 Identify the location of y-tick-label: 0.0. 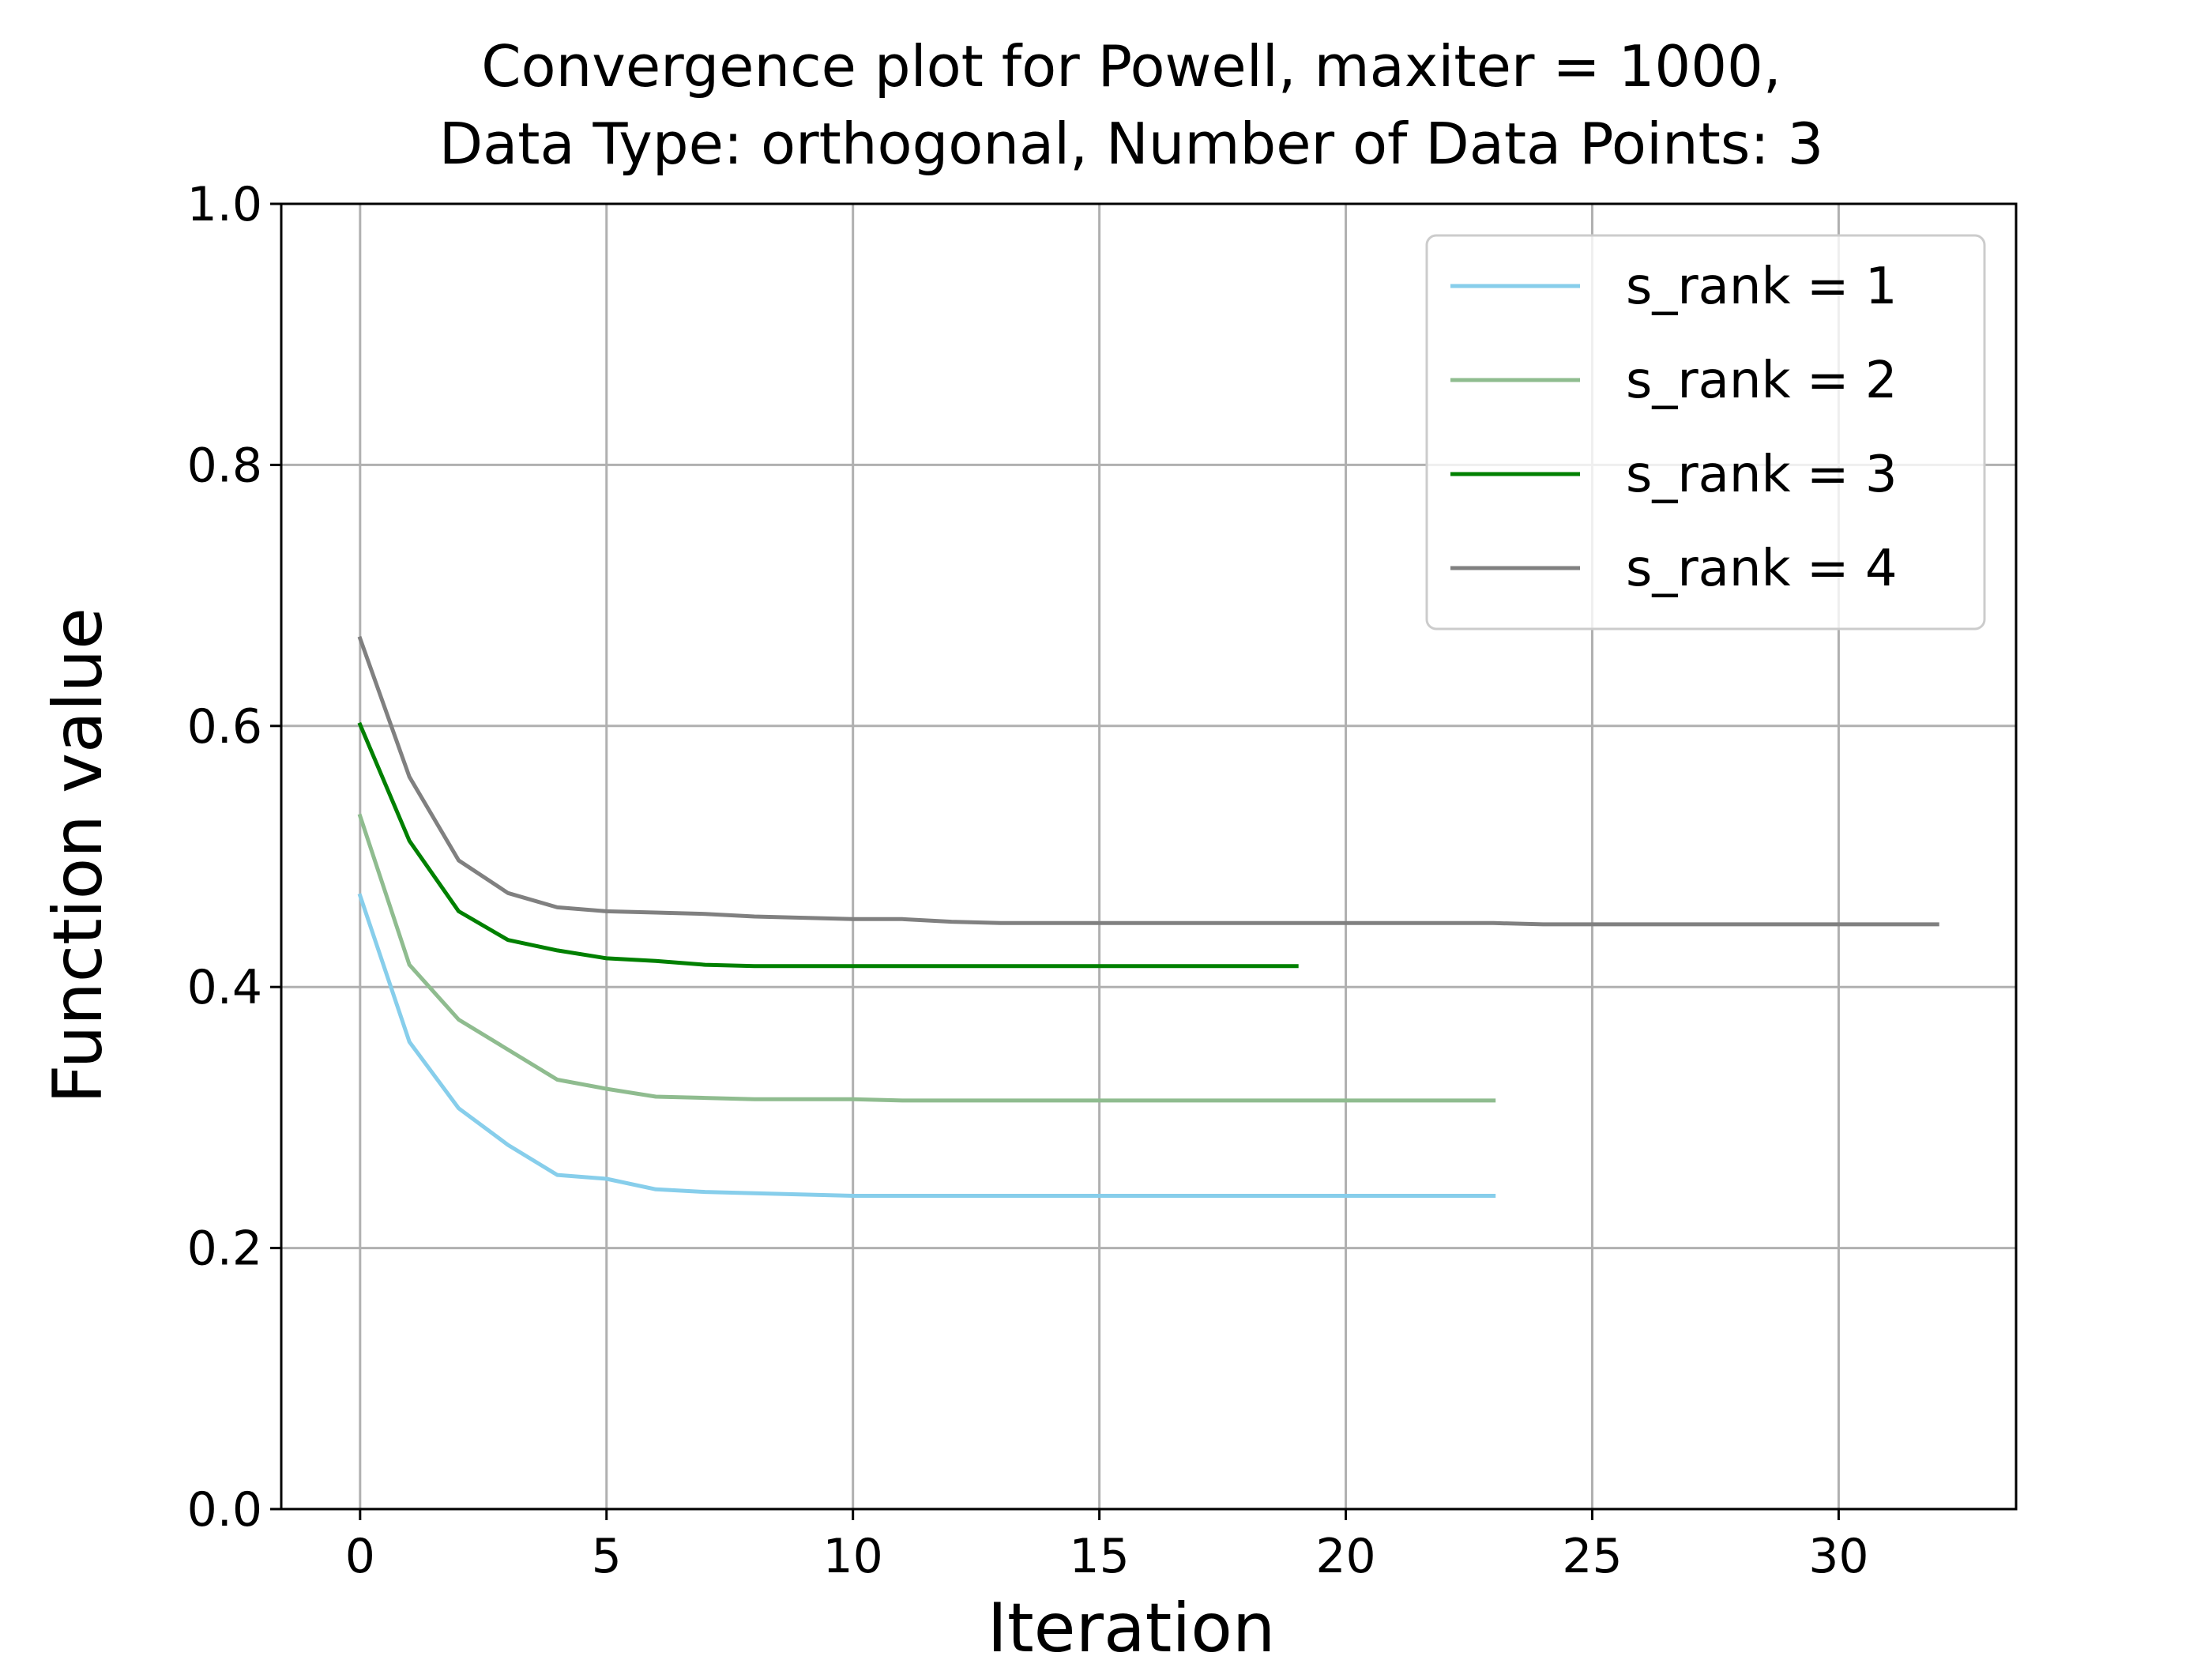
(225, 1510).